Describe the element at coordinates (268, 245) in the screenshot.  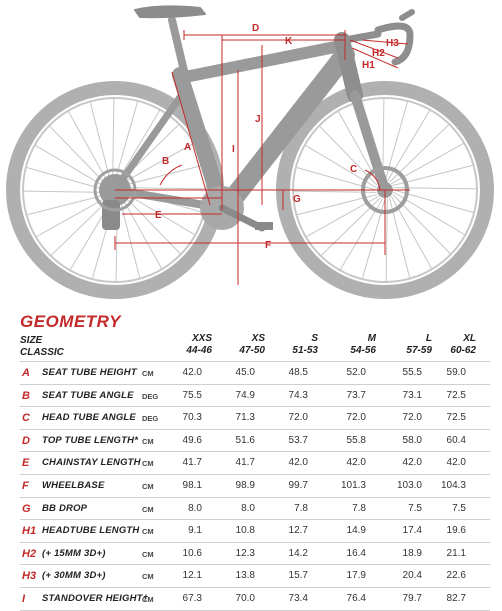
I see `label-F: F` at that location.